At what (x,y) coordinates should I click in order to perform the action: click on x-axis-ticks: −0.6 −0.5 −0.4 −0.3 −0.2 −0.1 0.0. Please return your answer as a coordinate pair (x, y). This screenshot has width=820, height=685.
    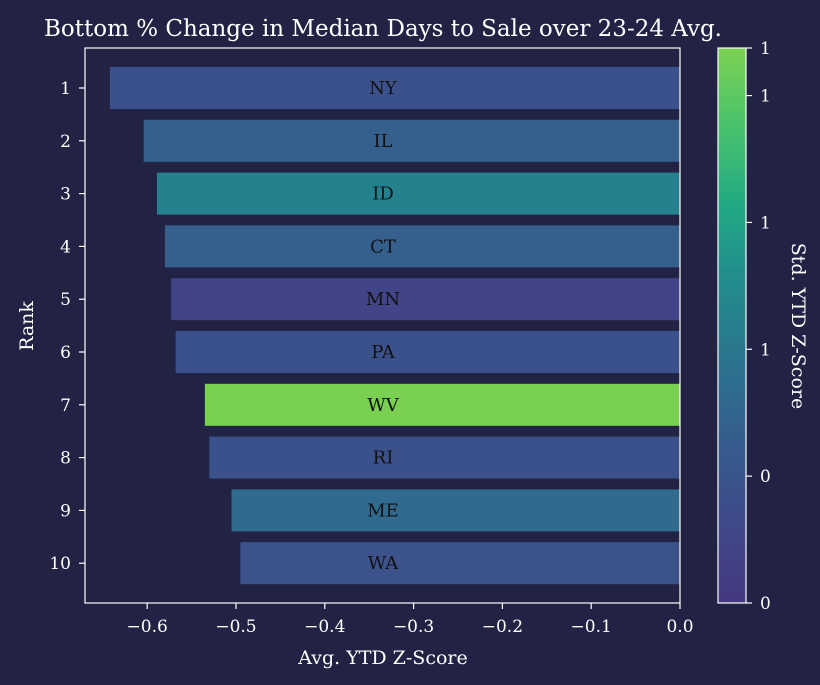
    Looking at the image, I should click on (410, 620).